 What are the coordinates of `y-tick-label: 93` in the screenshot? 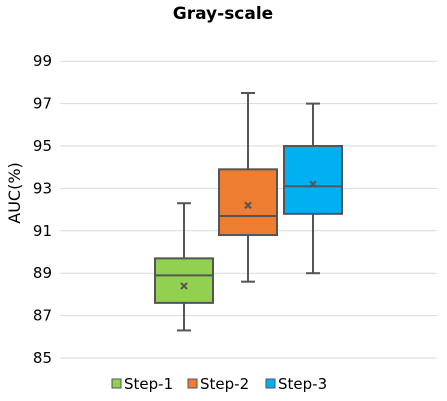 It's located at (42, 188).